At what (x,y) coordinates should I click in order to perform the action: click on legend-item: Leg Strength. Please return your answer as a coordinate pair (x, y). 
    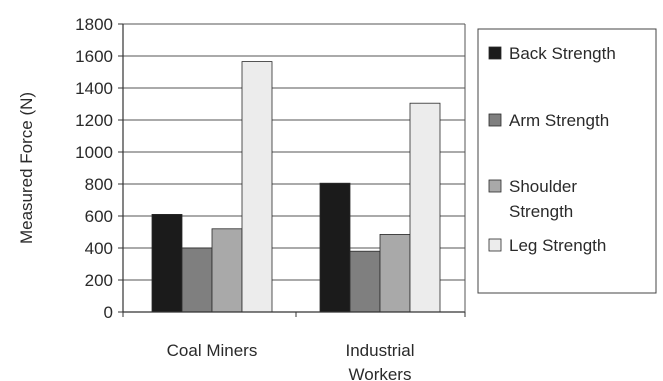
    Looking at the image, I should click on (547, 245).